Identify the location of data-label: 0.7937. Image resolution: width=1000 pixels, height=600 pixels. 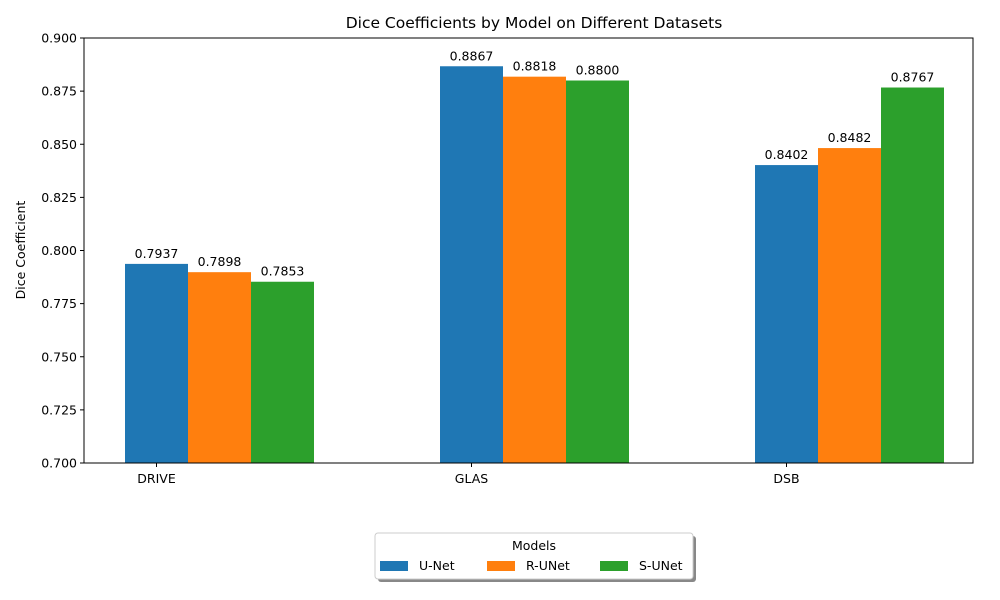
(157, 253).